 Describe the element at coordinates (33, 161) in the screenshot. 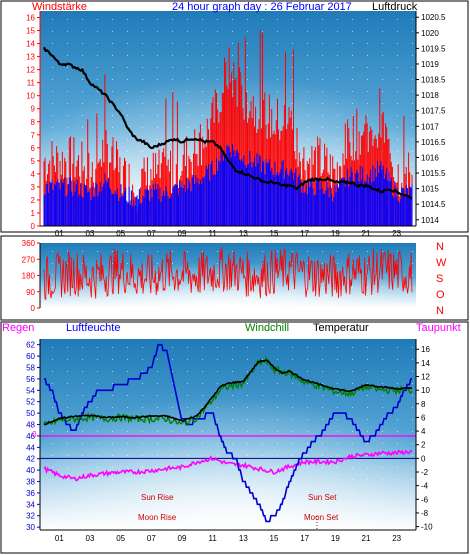

I see `wind-tick-label: 5` at that location.